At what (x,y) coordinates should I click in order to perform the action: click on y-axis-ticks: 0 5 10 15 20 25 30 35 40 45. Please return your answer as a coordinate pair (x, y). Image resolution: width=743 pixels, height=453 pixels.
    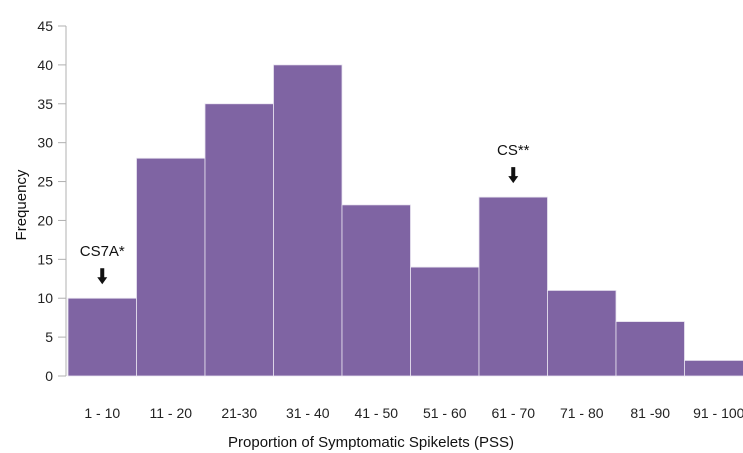
    Looking at the image, I should click on (52, 201).